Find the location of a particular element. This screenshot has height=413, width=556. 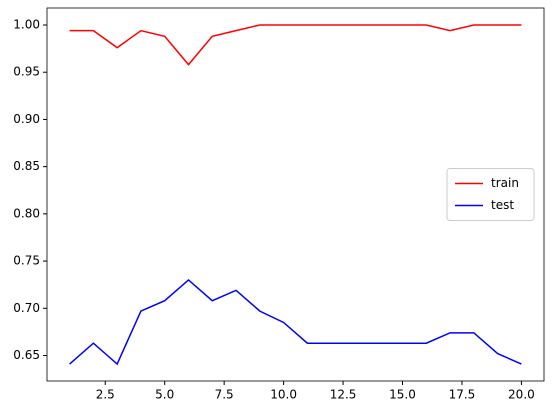

y-tick-label: 0.95 is located at coordinates (26, 72).